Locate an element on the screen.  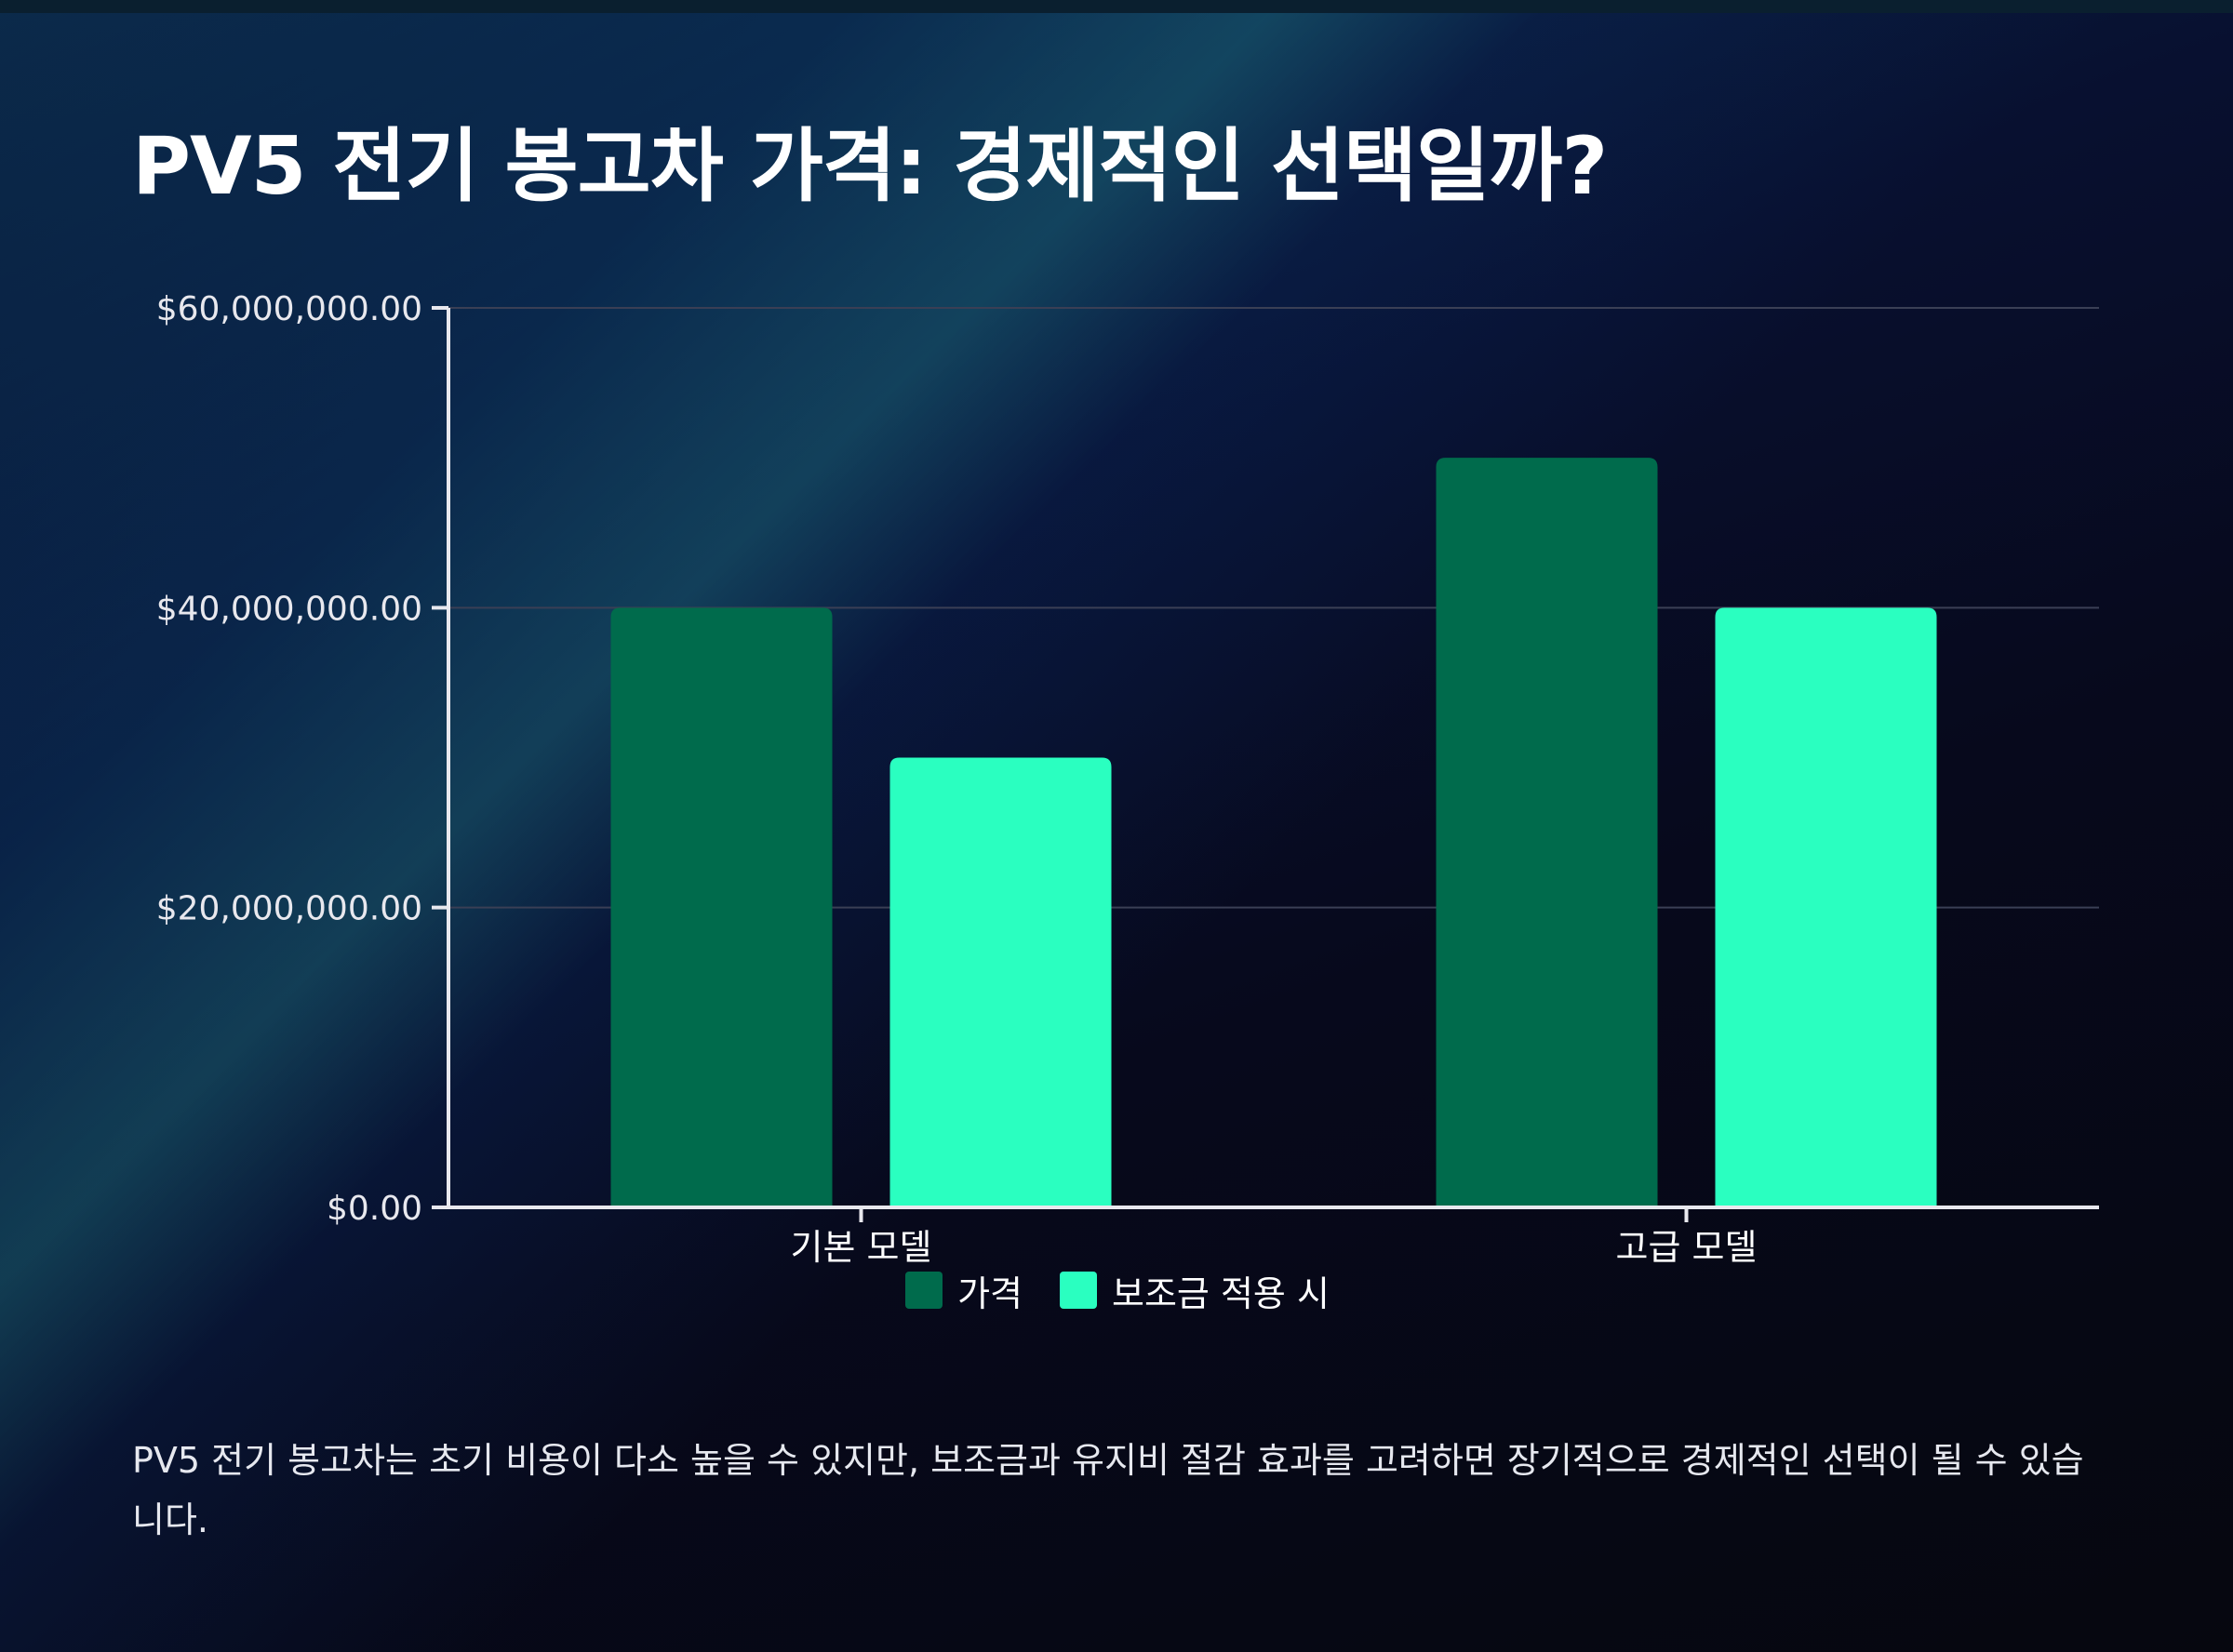
legend-item-price: 가격 is located at coordinates (964, 1290).